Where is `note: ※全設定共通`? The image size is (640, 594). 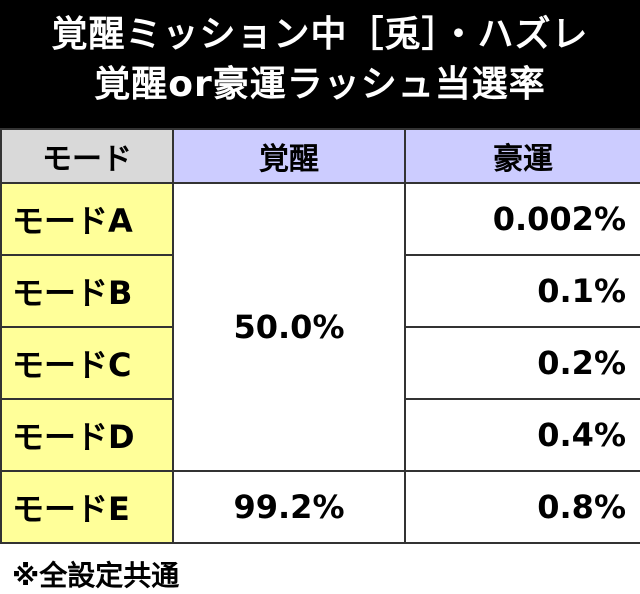 note: ※全設定共通 is located at coordinates (96, 575).